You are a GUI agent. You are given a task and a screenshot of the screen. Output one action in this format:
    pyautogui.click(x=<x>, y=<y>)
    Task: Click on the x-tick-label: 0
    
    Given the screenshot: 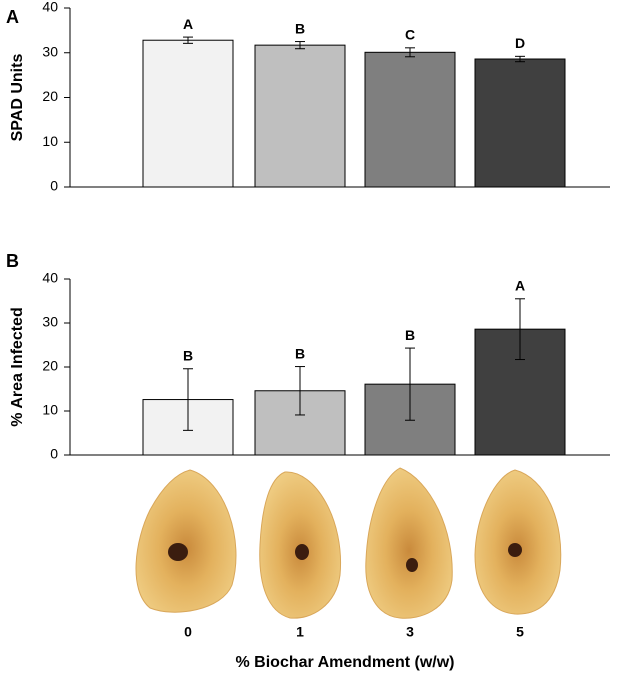 What is the action you would take?
    pyautogui.click(x=188, y=632)
    